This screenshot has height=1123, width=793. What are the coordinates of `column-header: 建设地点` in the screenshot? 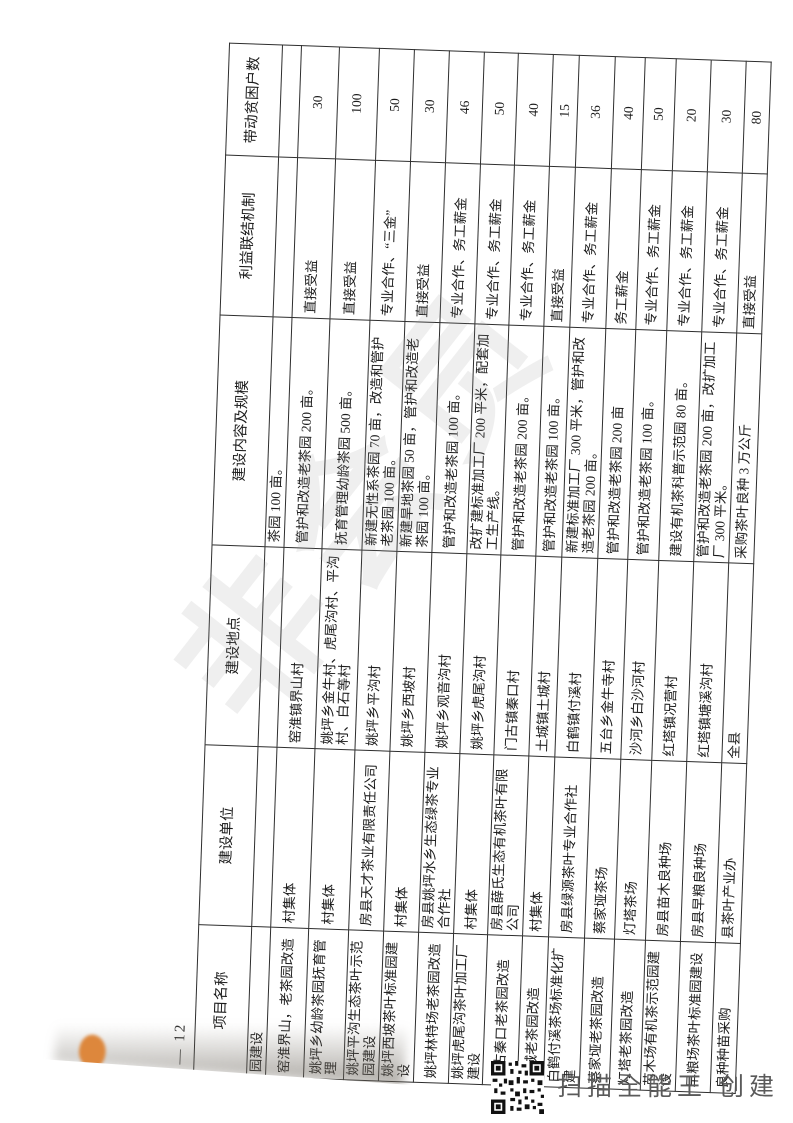 It's located at (235, 645).